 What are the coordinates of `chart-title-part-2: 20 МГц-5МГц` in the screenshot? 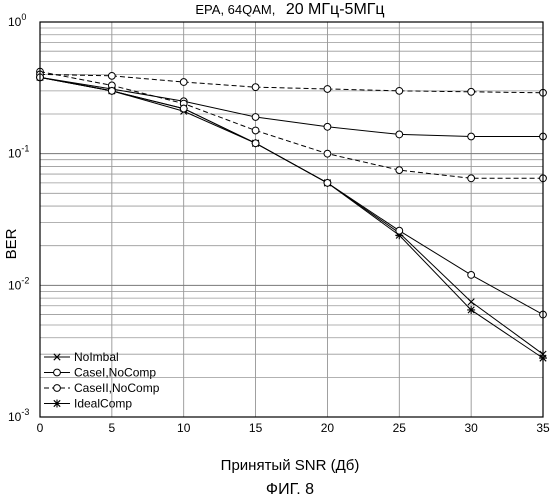 It's located at (335, 9).